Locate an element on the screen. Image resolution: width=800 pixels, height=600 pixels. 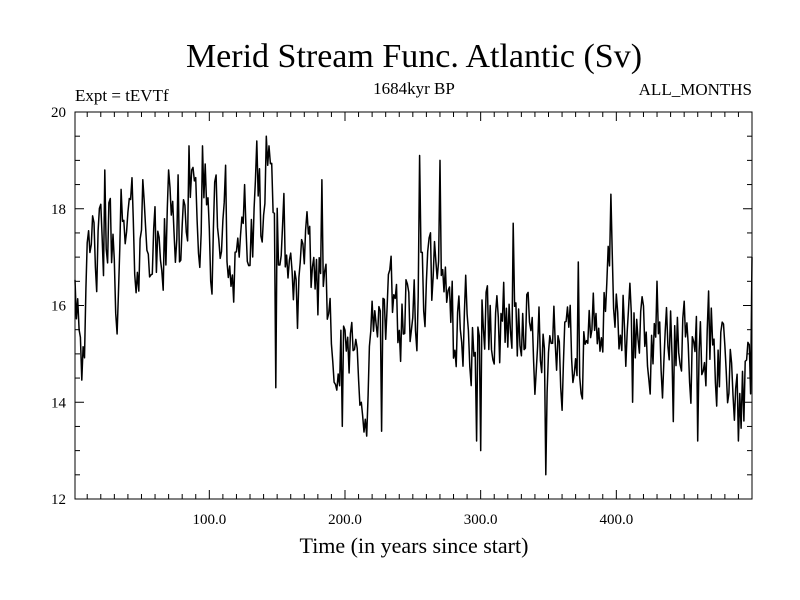
x-tick-label: 300.0 is located at coordinates (481, 520).